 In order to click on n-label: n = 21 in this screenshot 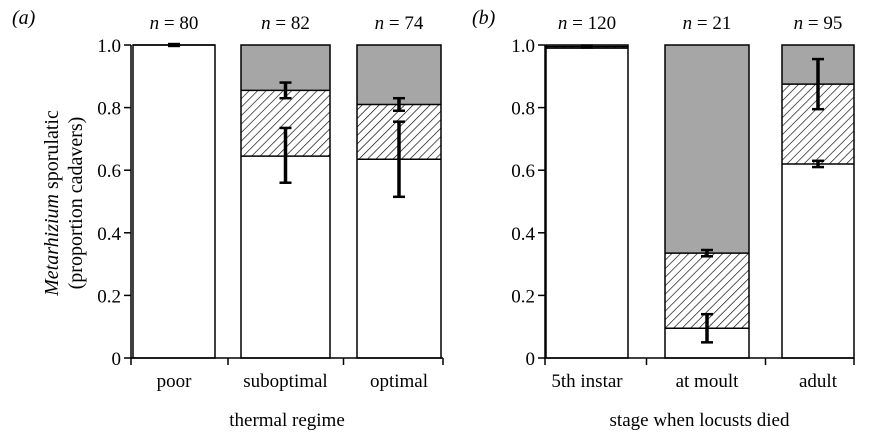, I will do `click(707, 23)`.